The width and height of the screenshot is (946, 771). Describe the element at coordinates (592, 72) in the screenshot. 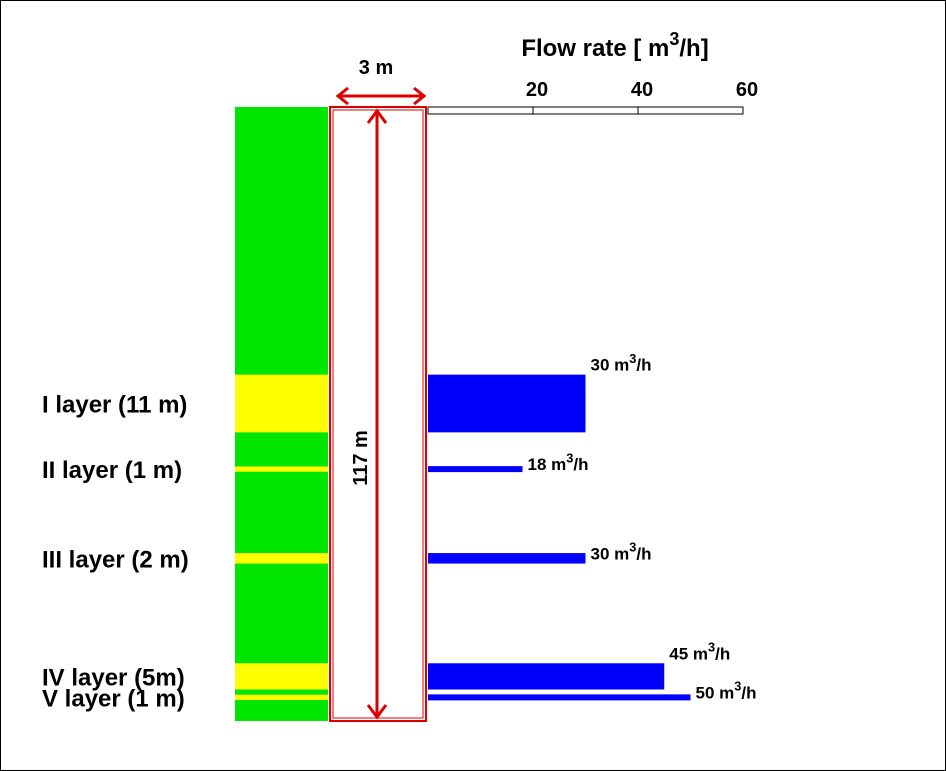

I see `flow-rate-axis: 20 40 60 Flow rate [ m3/h]` at that location.